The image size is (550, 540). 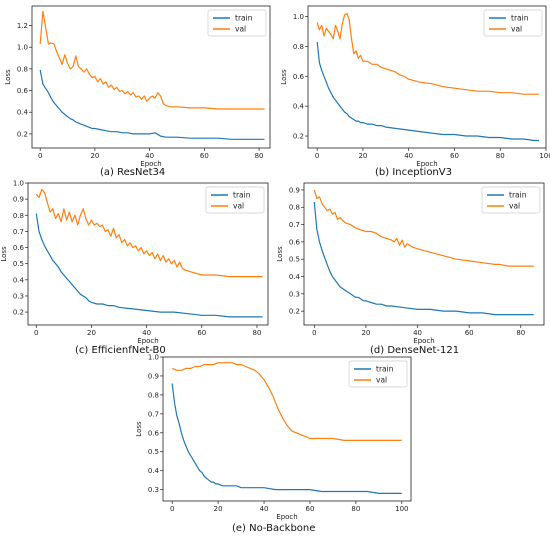 I want to click on subplot-caption: (c) EfficienfNet-B0, so click(x=120, y=350).